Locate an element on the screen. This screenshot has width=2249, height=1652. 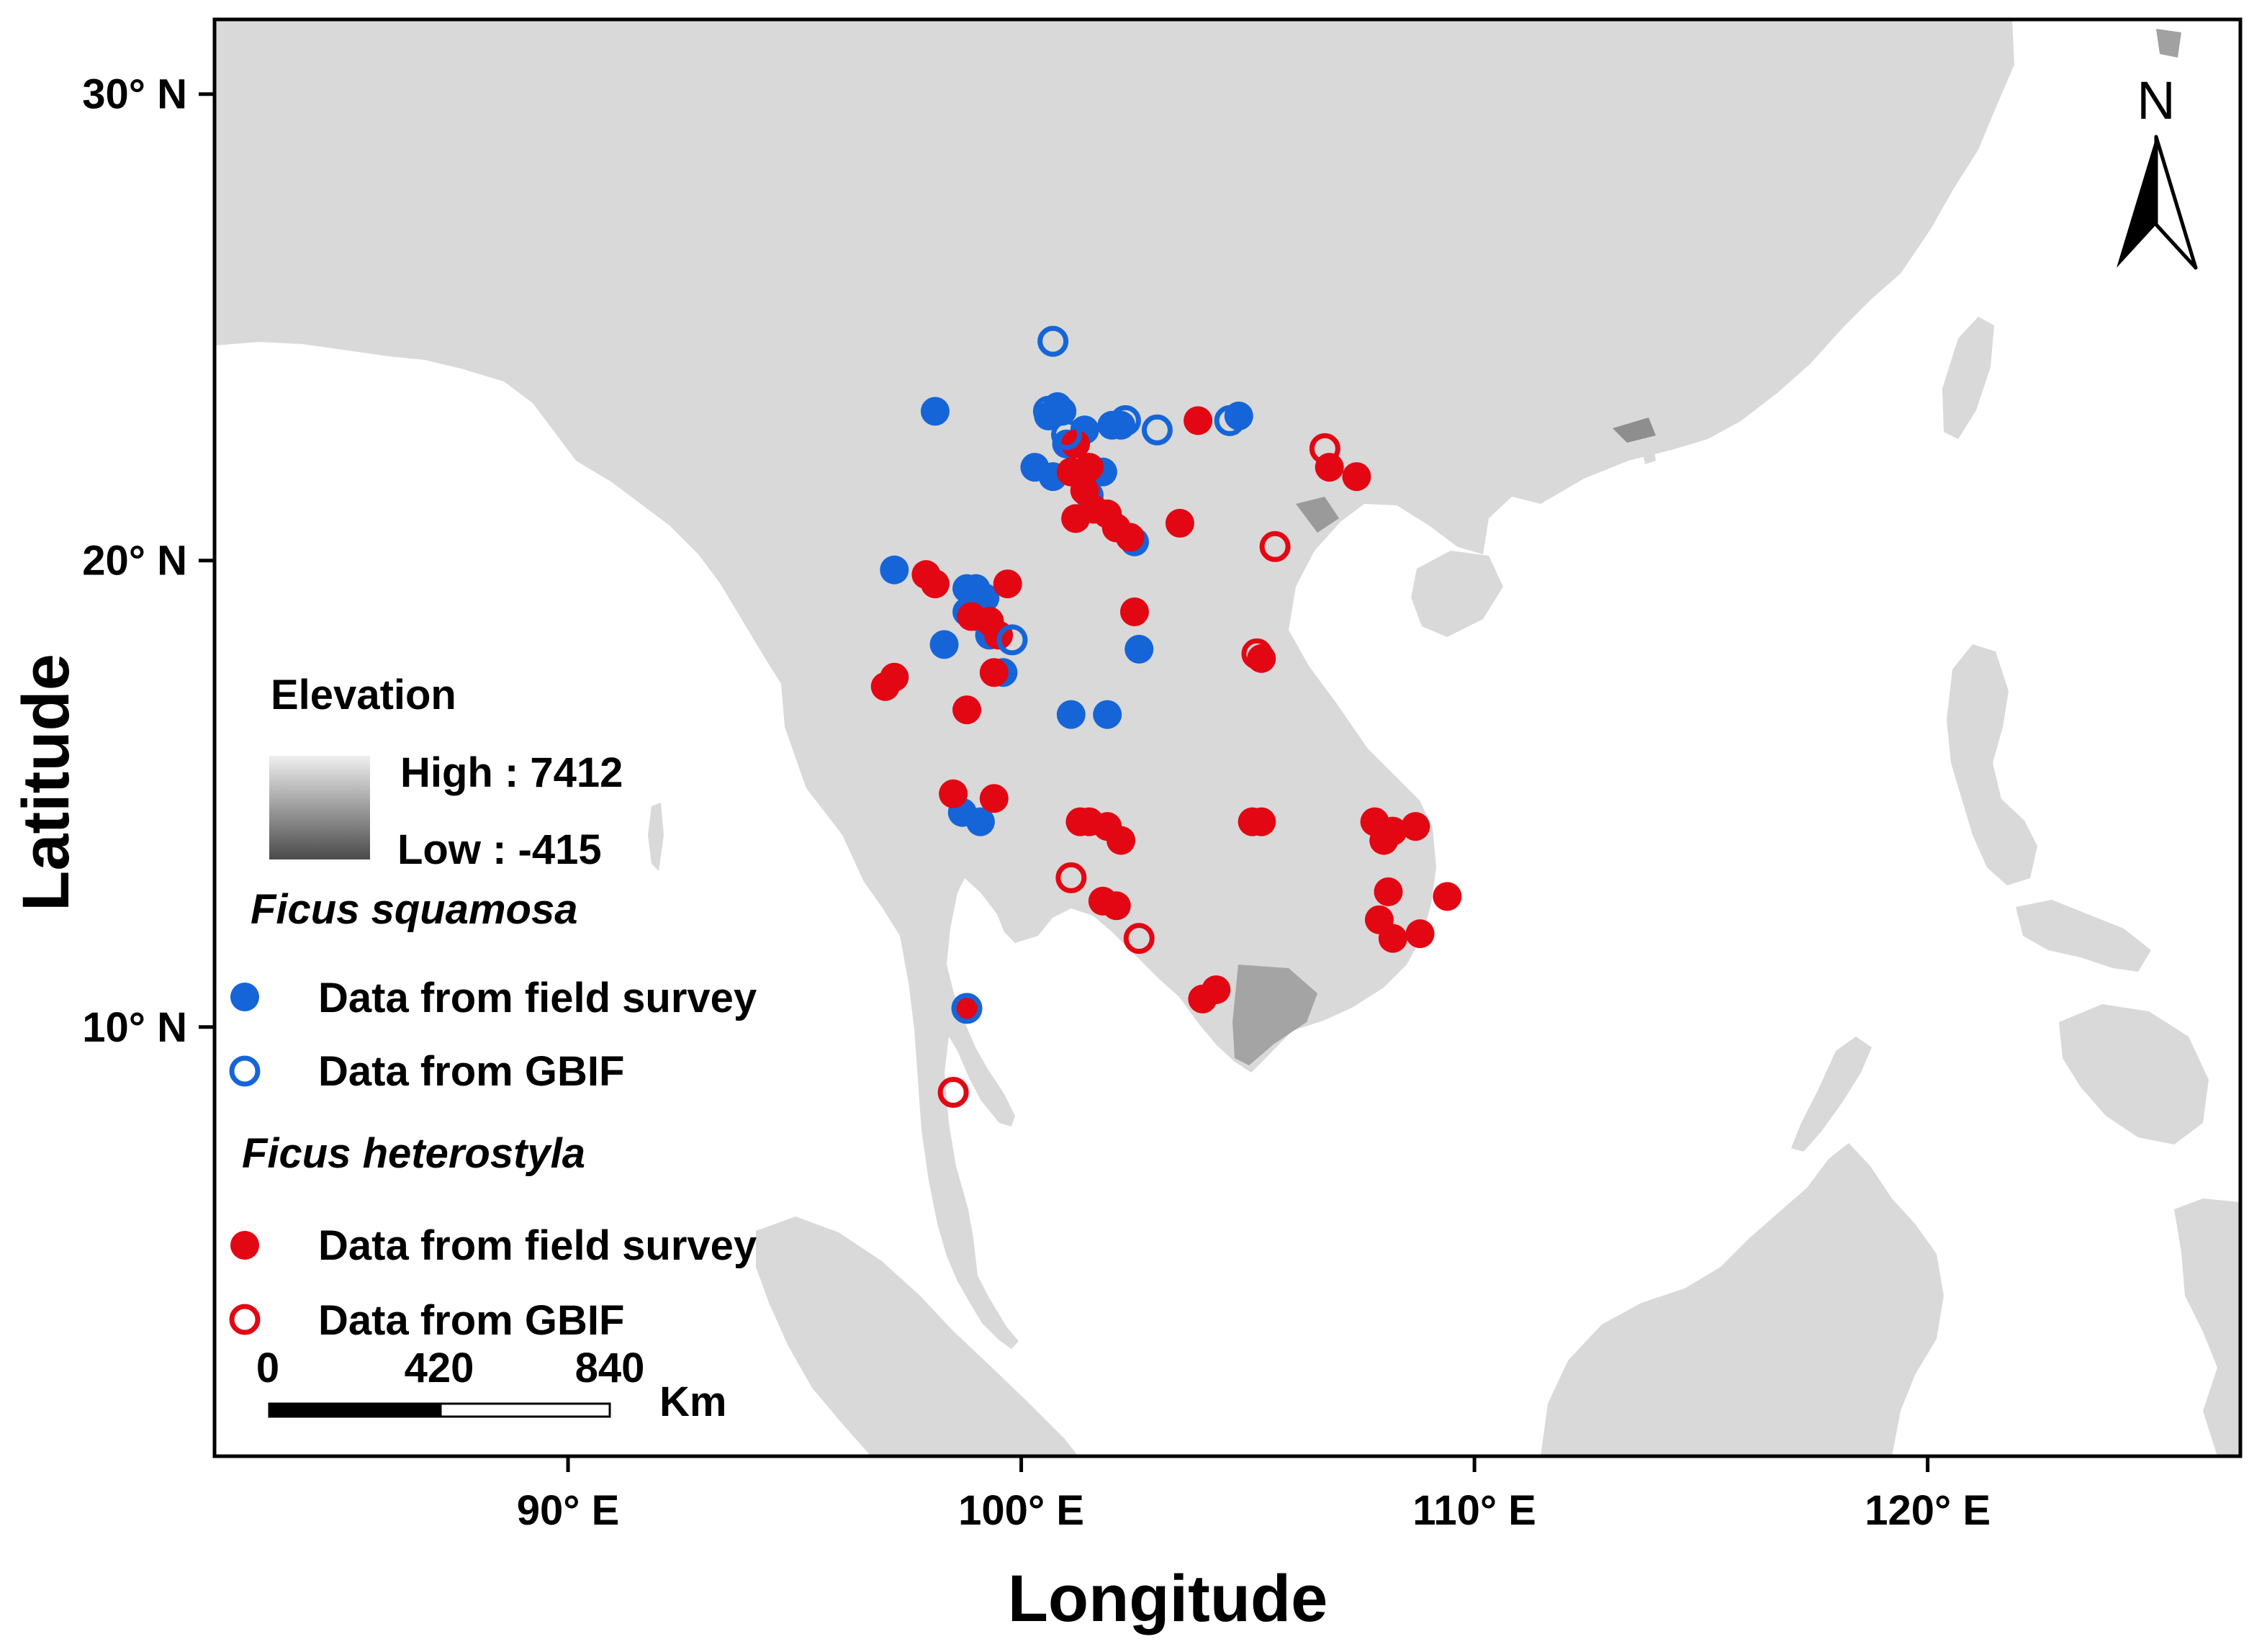
y-tick-label-0: 30° N is located at coordinates (134, 94).